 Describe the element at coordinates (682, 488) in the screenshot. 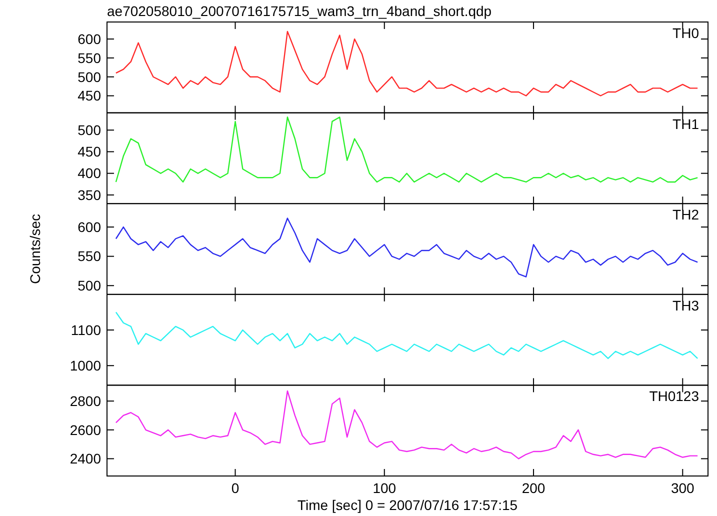

I see `x-tick-label: 300` at that location.